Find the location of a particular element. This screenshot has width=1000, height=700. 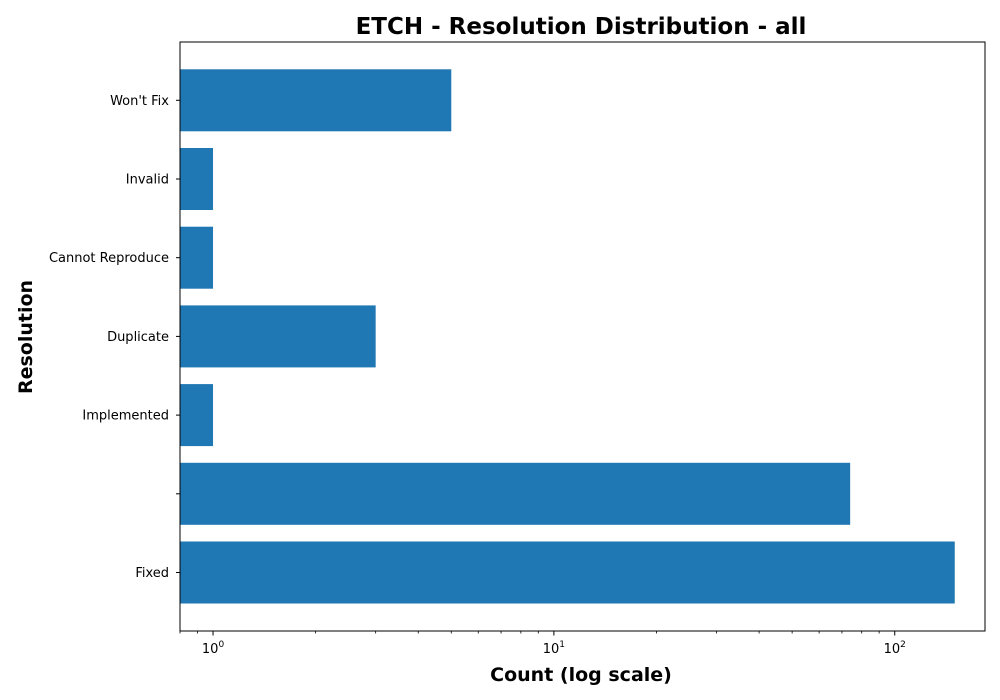

bar-blank is located at coordinates (515, 493).